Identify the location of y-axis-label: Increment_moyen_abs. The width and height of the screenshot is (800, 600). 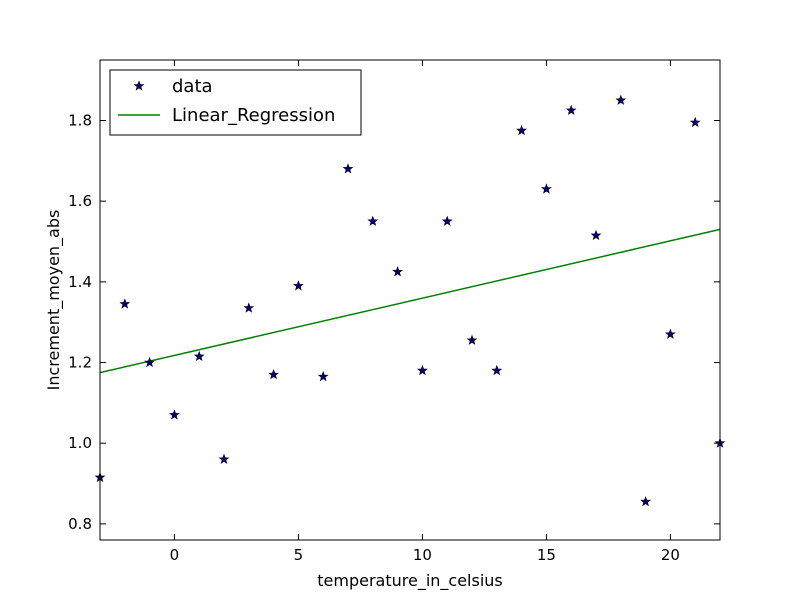
(54, 300).